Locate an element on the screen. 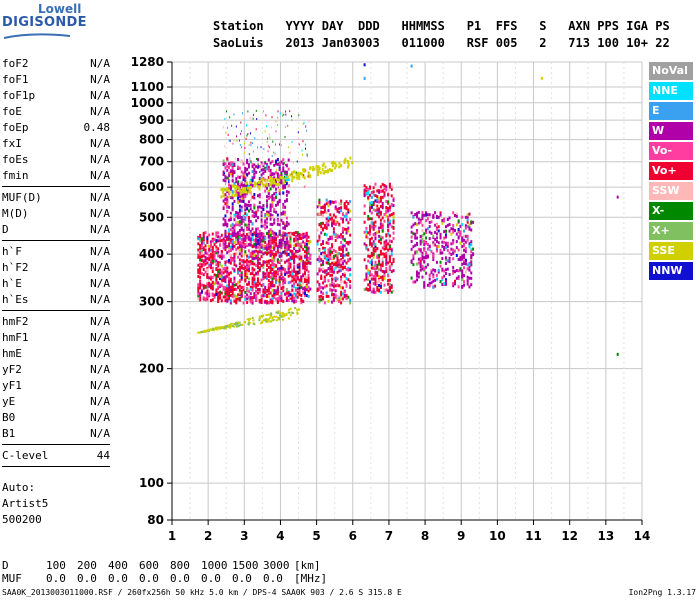  header-labels: Station YYYY DAY DDD HHMMSS P1 FFS S AXN PPS IGA PS is located at coordinates (448, 26).